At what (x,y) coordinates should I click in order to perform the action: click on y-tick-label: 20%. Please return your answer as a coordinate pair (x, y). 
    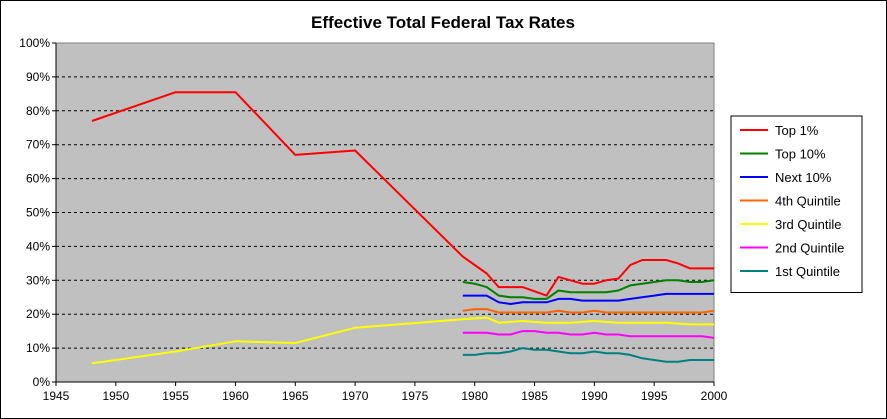
    Looking at the image, I should click on (38, 314).